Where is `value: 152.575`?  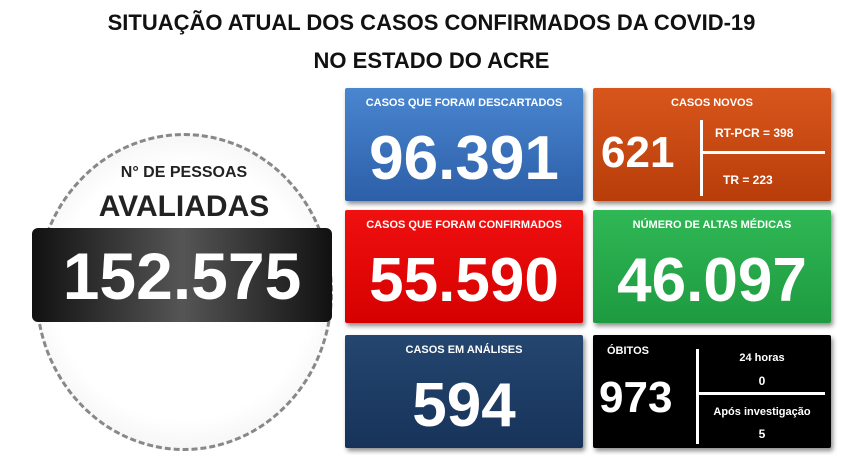 value: 152.575 is located at coordinates (182, 276).